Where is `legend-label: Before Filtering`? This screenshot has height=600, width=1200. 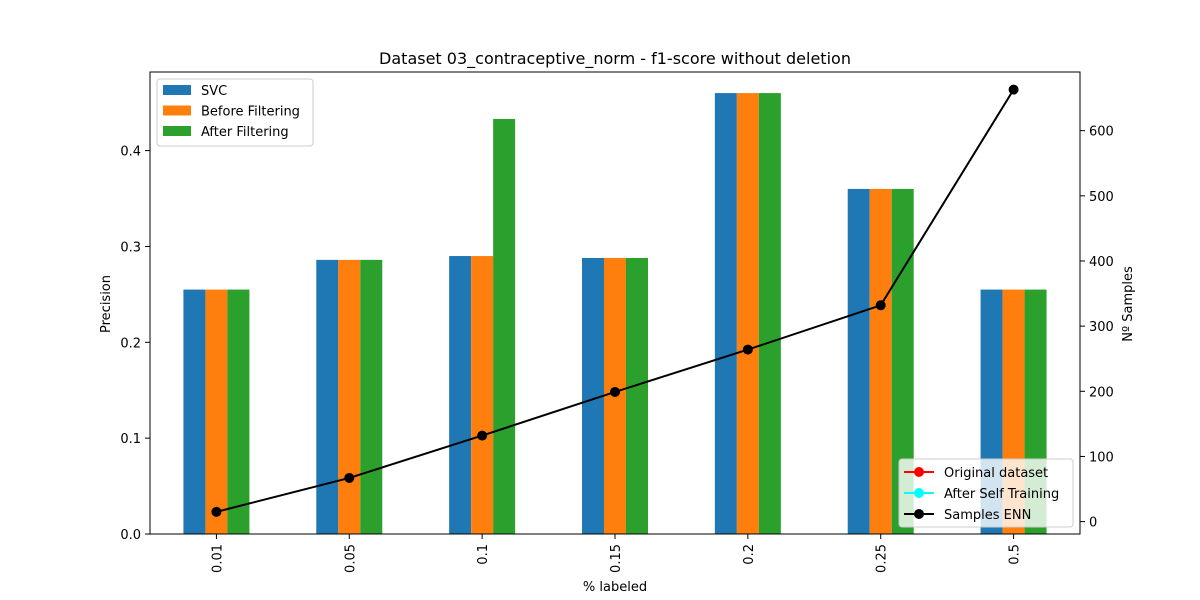
legend-label: Before Filtering is located at coordinates (250, 112).